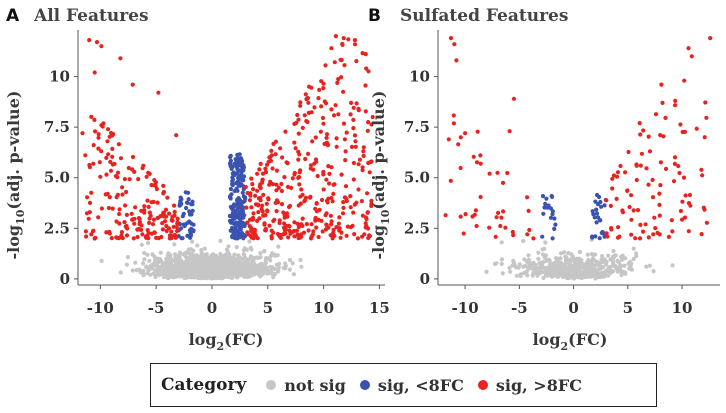 This screenshot has width=726, height=413. Describe the element at coordinates (364, 385) in the screenshot. I see `legend-dot-sig-lt8` at that location.